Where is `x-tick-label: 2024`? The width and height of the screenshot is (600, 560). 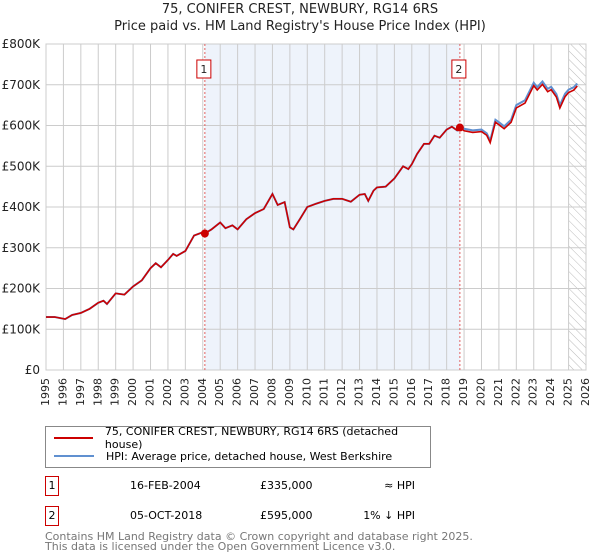 x-tick-label: 2024 is located at coordinates (550, 392).